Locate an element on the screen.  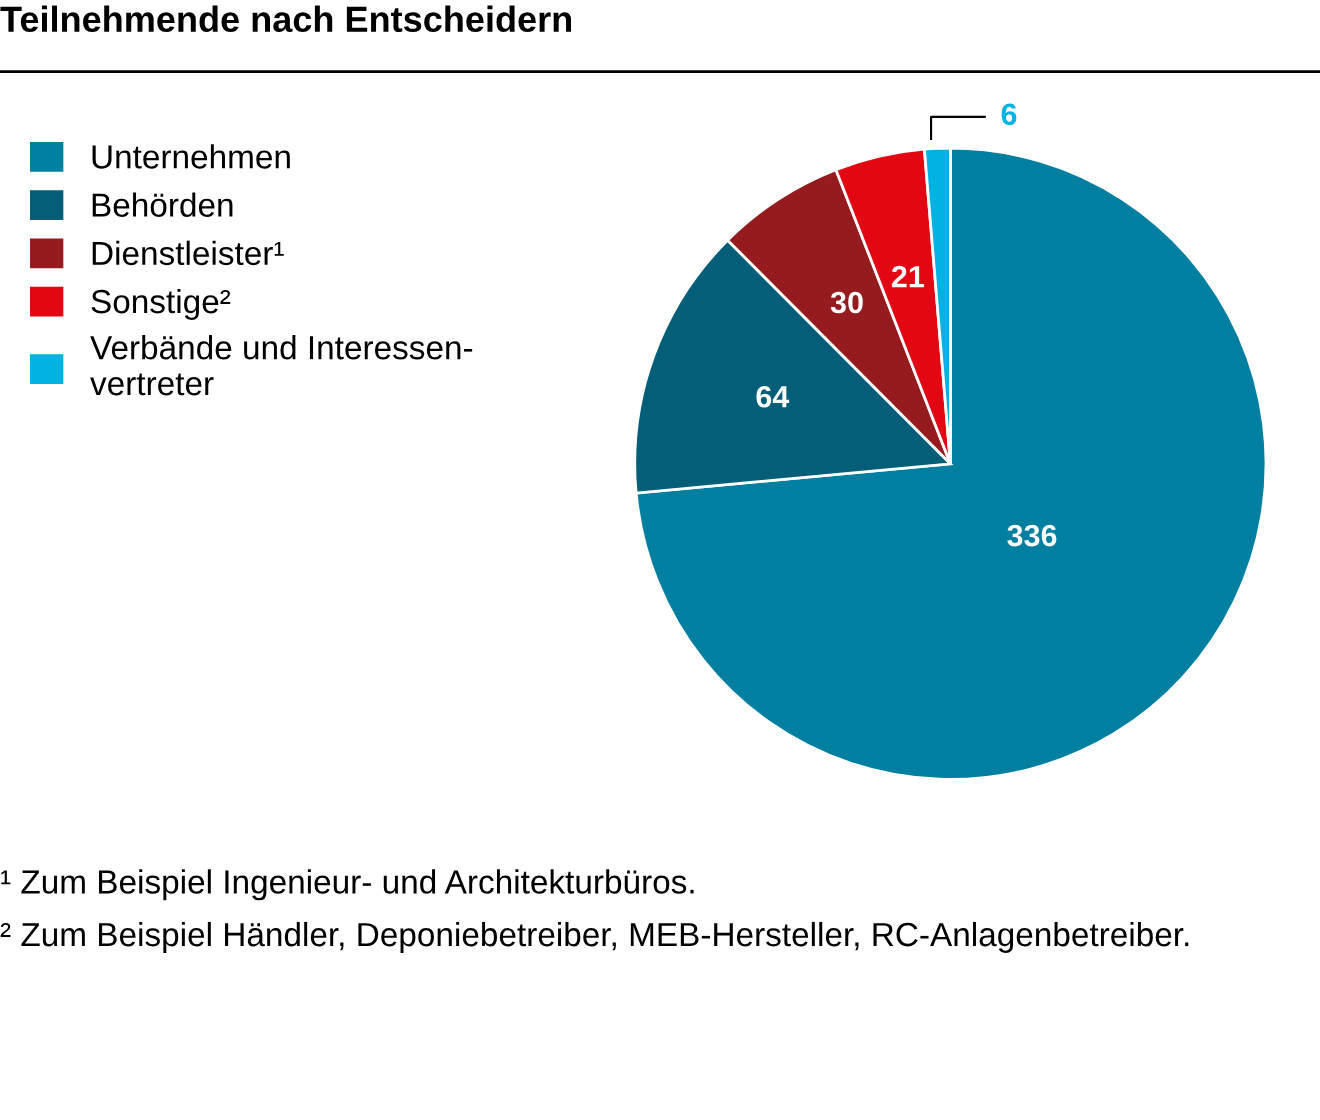
chart-title: Teilnehmende nach Entscheidern is located at coordinates (286, 19).